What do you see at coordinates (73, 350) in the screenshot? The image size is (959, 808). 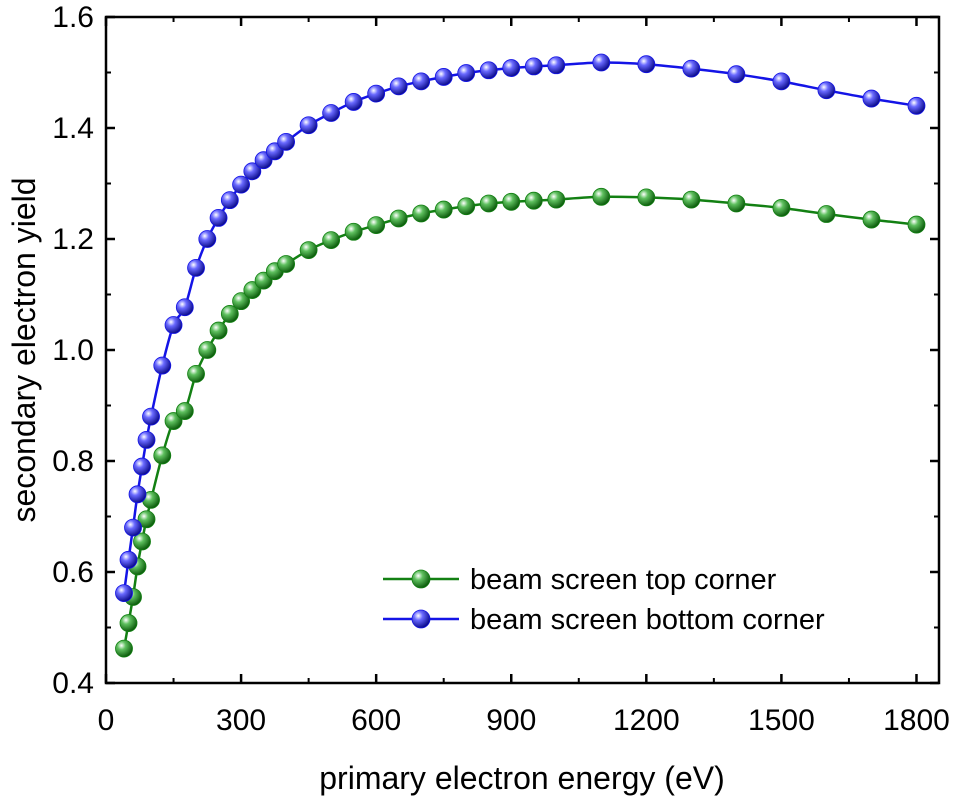 I see `y-tick-label: 1.0` at bounding box center [73, 350].